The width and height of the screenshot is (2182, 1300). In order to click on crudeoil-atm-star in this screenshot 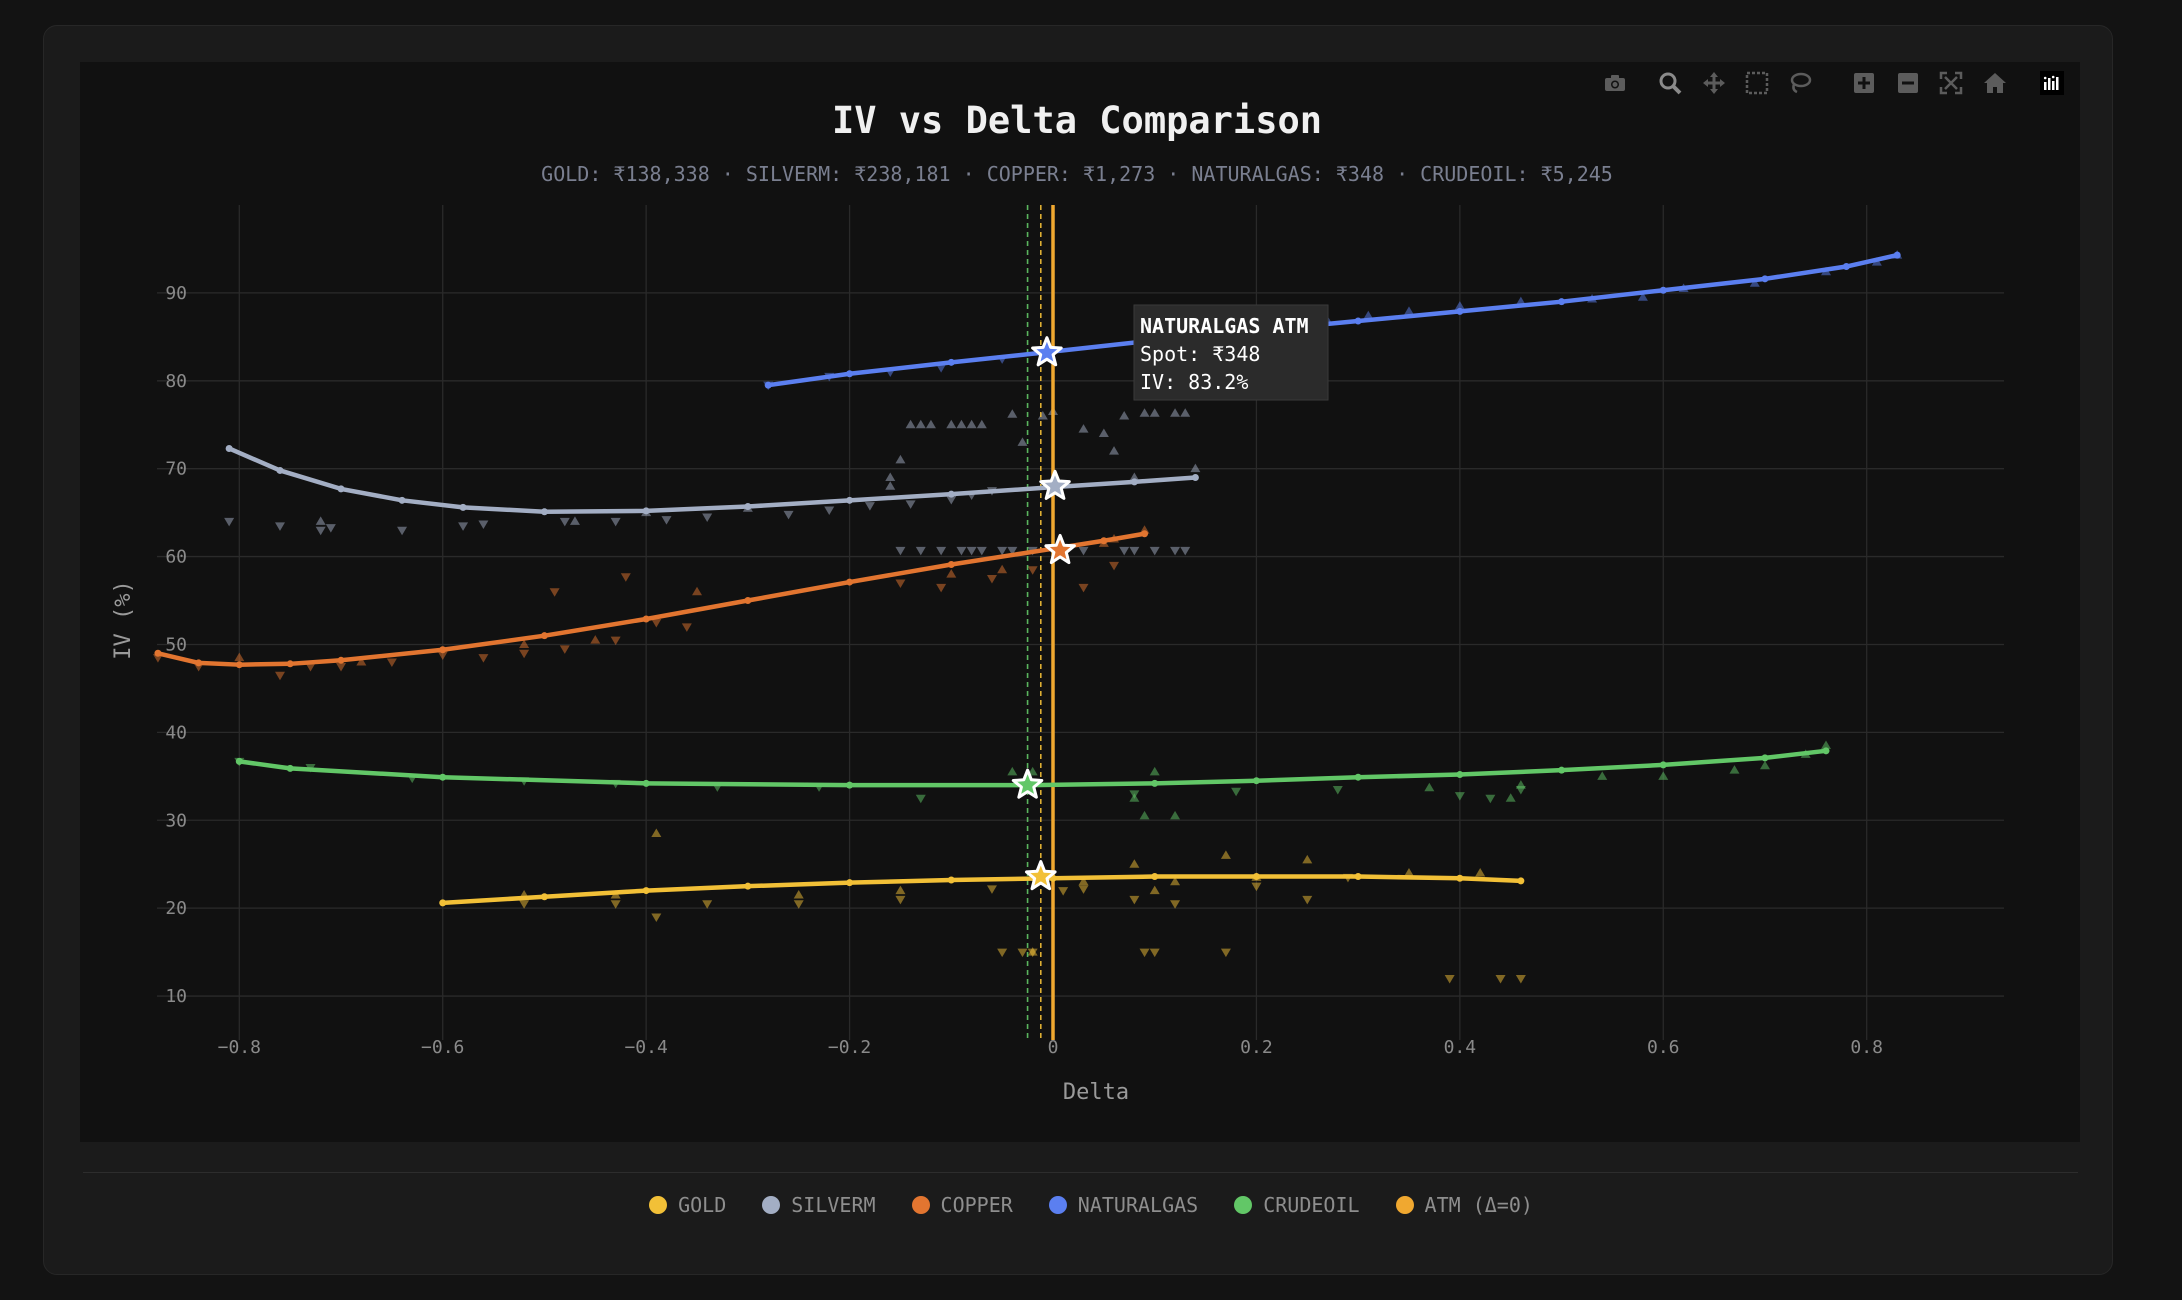, I will do `click(1027, 783)`.